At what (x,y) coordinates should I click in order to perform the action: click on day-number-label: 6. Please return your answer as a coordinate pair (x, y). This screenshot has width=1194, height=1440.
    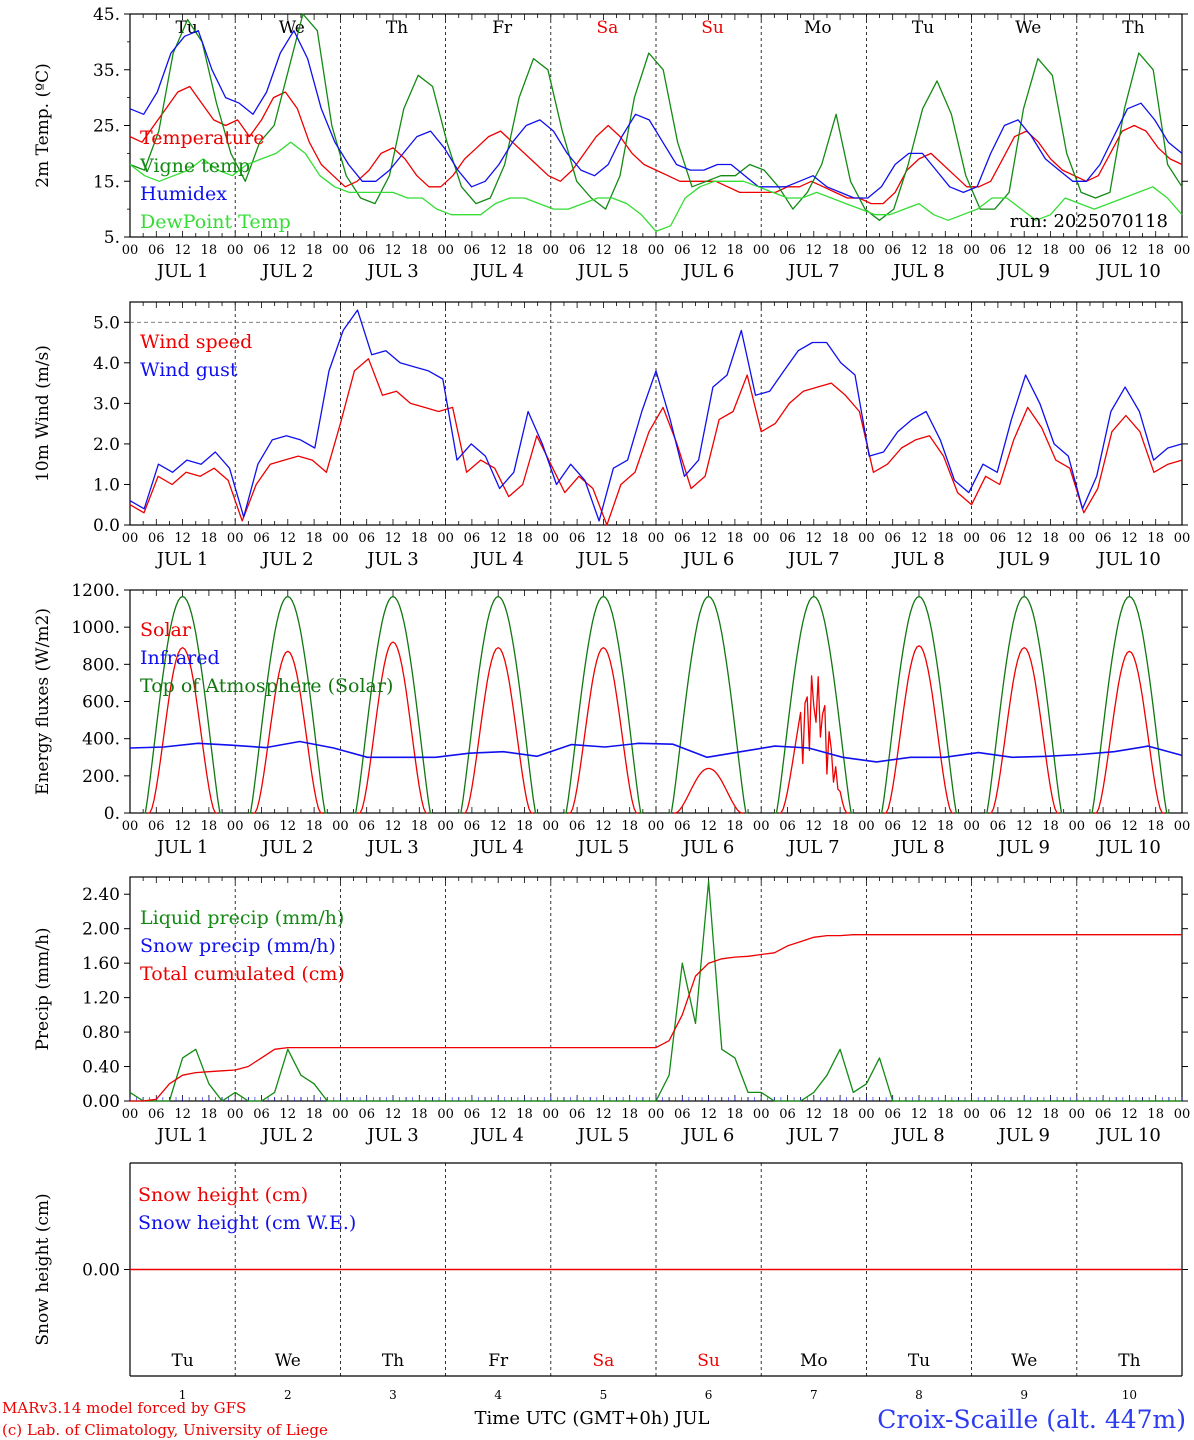
    Looking at the image, I should click on (709, 1395).